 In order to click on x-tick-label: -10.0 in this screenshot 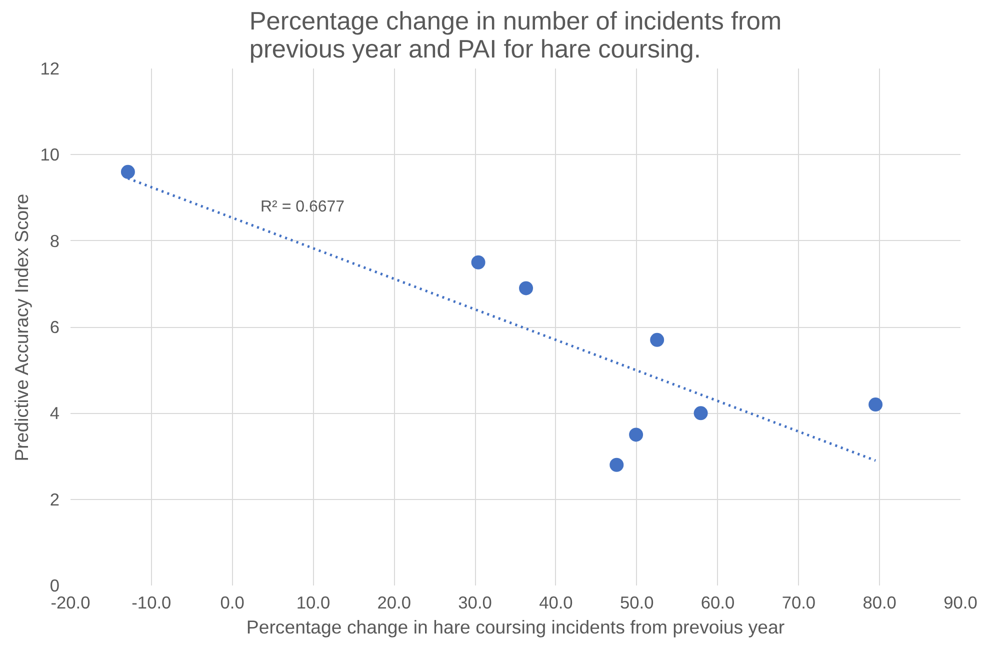, I will do `click(152, 602)`.